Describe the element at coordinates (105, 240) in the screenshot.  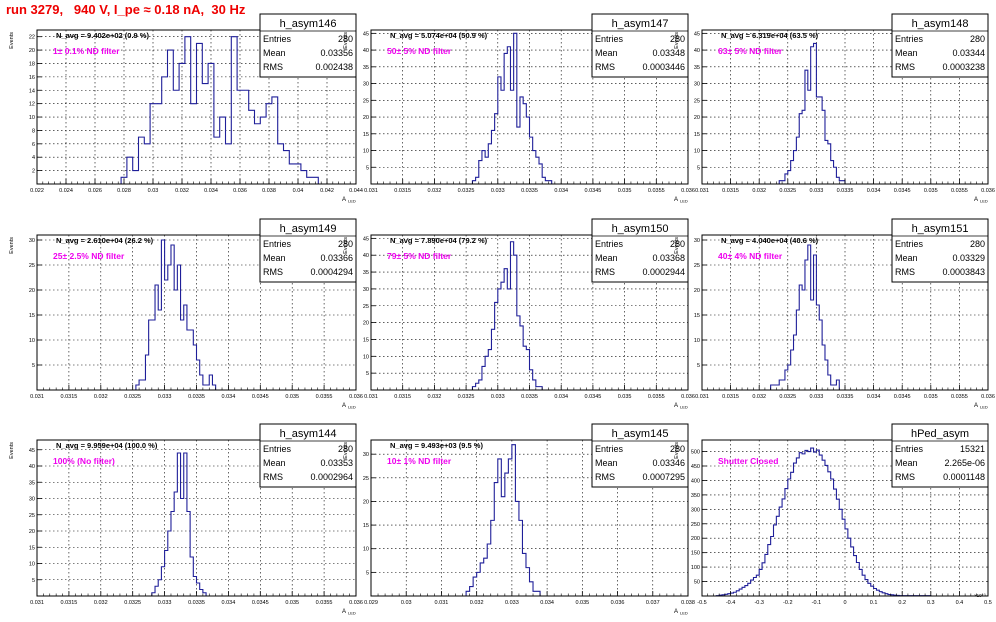
I see `navg-label: N_avg = 2.610e+04 (26.2 %)` at that location.